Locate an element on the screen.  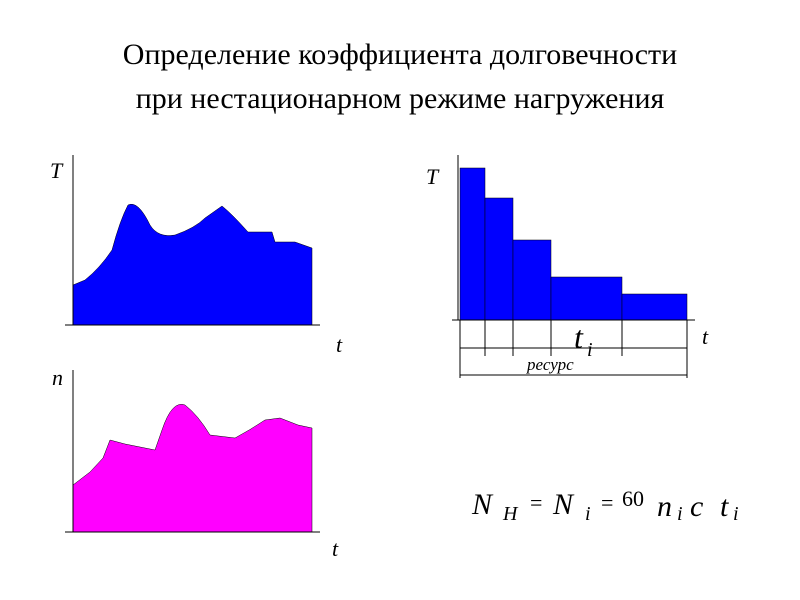
formula-sub: H is located at coordinates (510, 514).